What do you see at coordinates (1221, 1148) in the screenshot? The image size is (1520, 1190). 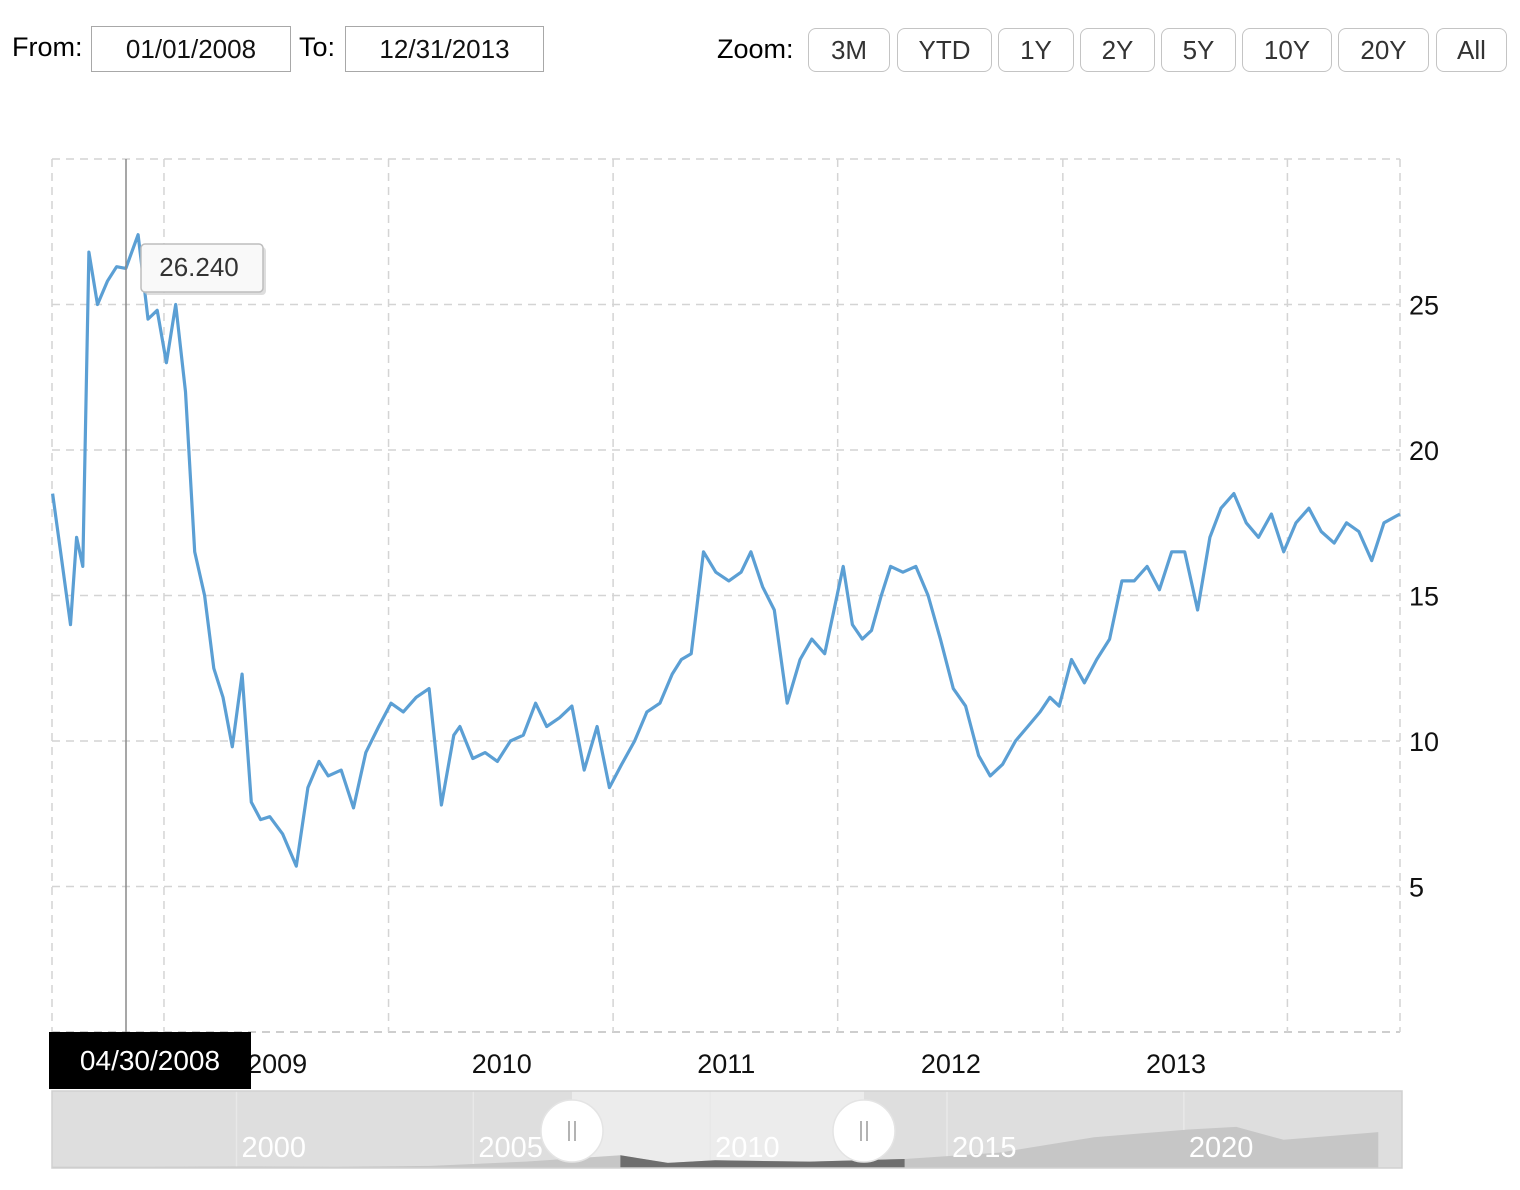 I see `navigator-year-label: 2020` at bounding box center [1221, 1148].